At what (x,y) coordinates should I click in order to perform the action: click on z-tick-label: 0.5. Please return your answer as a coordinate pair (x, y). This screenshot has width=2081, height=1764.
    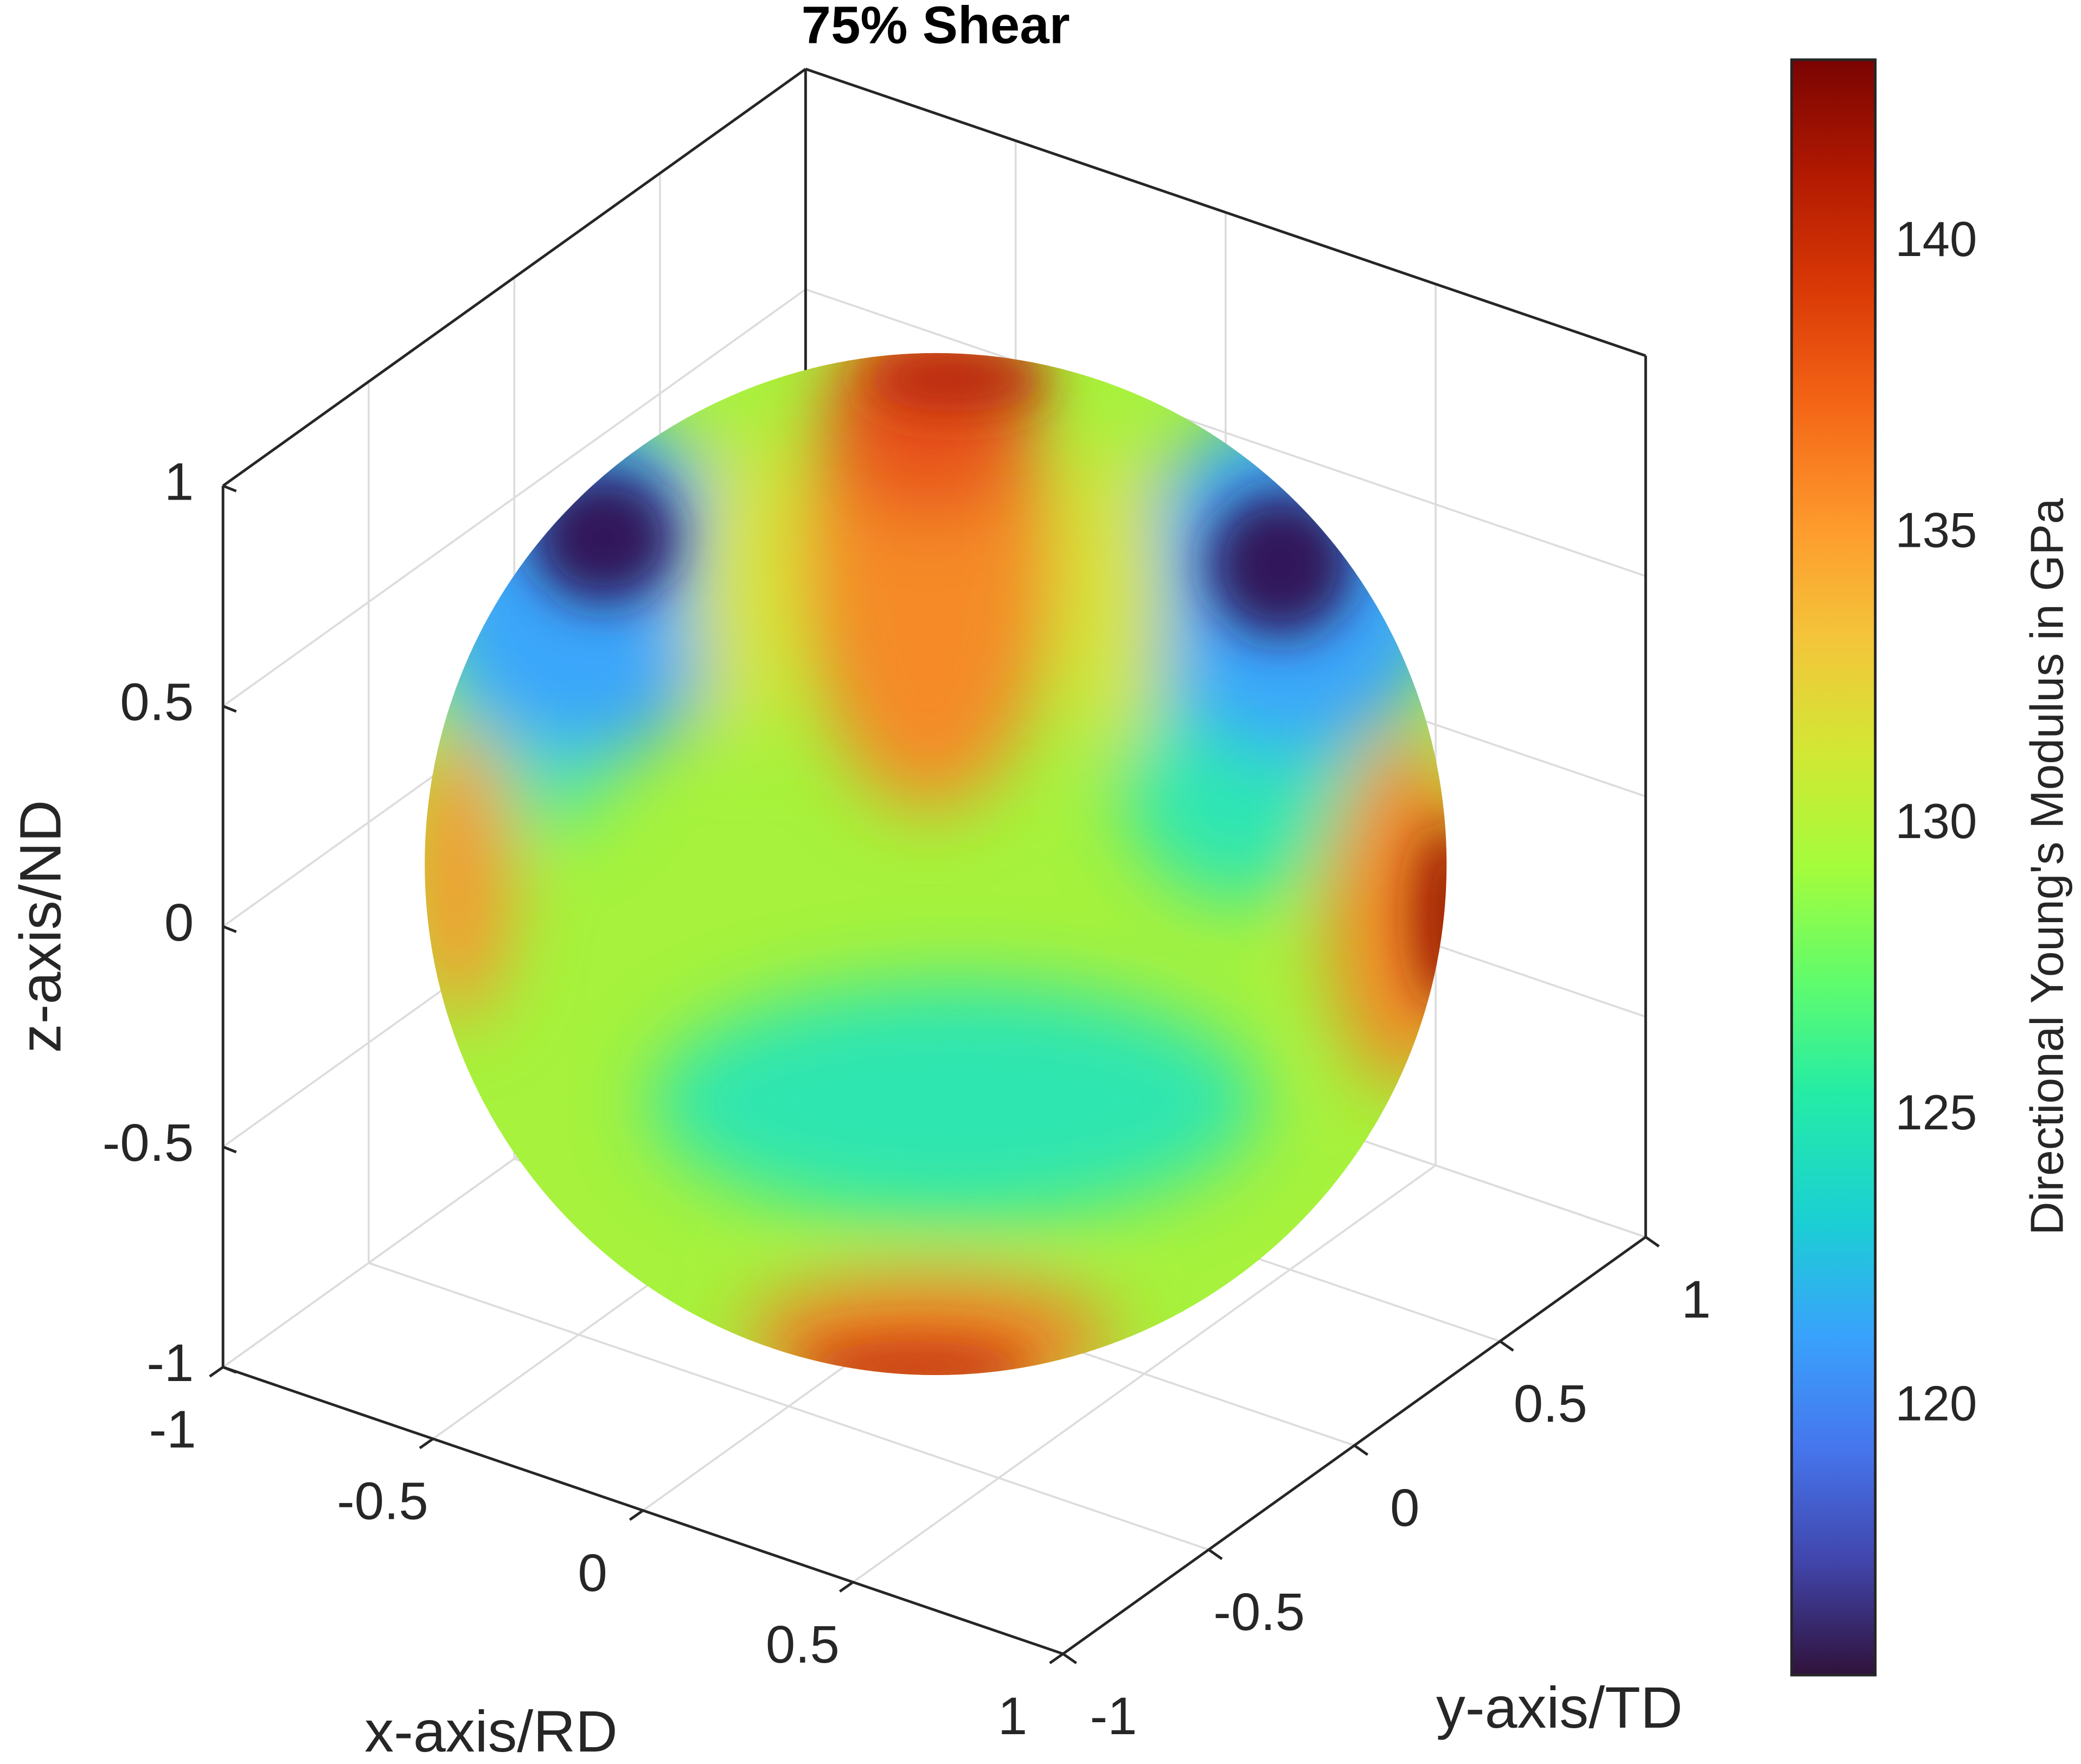
    Looking at the image, I should click on (157, 702).